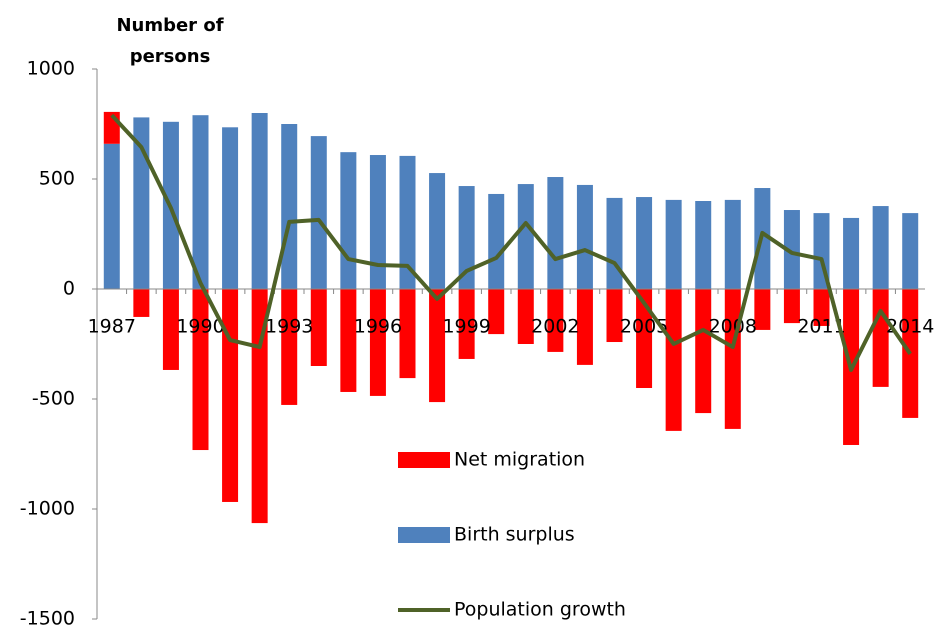  What do you see at coordinates (378, 327) in the screenshot?
I see `x-tick-label: 1996` at bounding box center [378, 327].